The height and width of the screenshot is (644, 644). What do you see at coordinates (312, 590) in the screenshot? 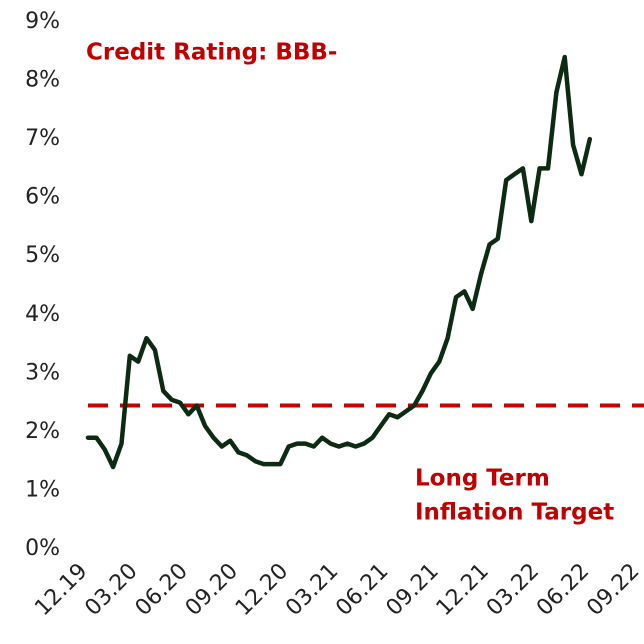
I see `x-tick-label: 03.21` at bounding box center [312, 590].